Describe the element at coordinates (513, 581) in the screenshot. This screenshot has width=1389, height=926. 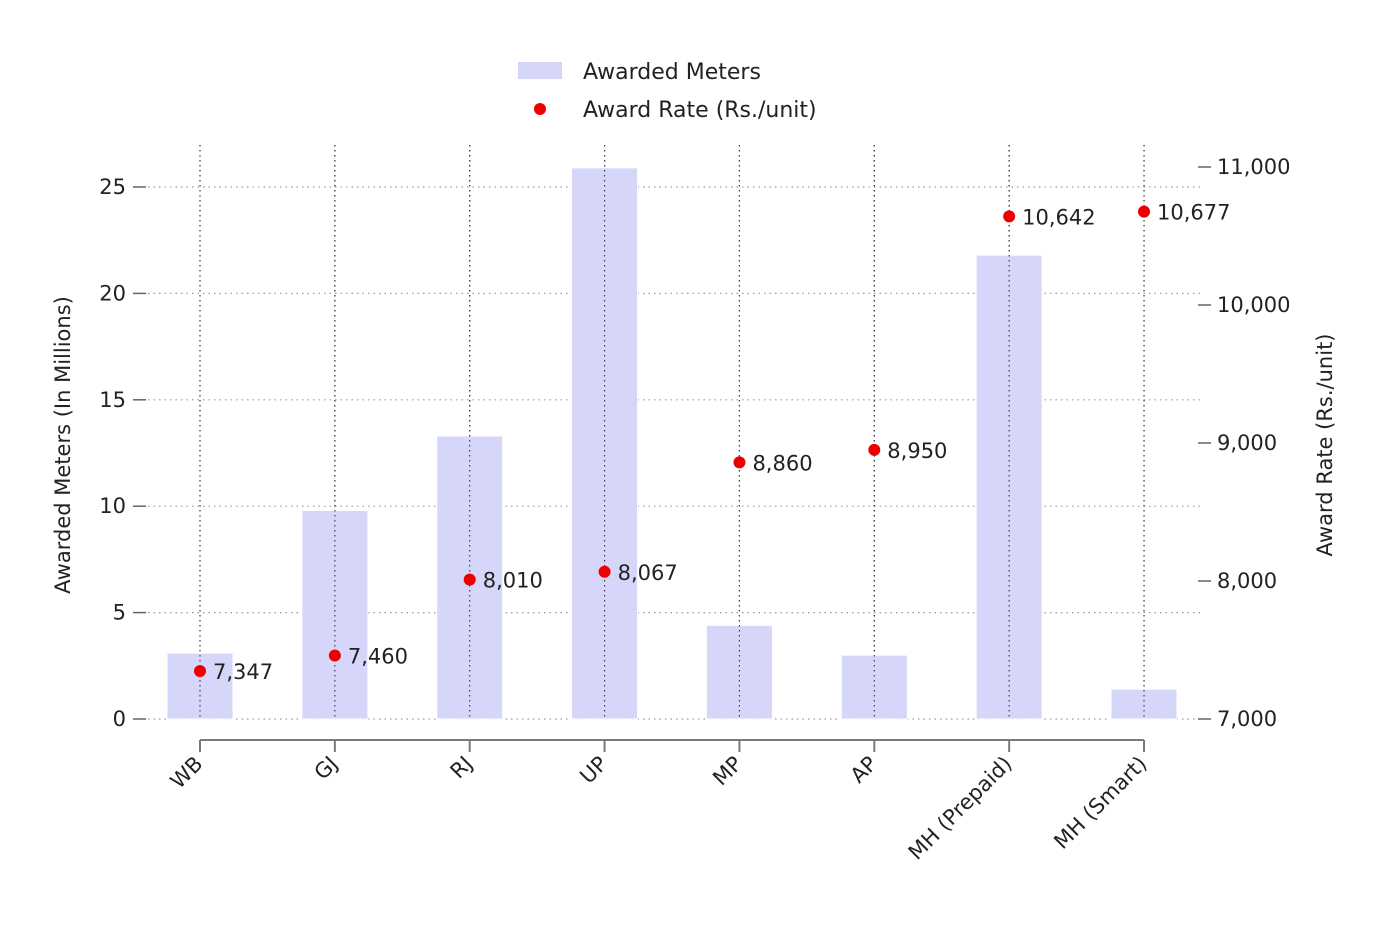
I see `rate-data-label: 8,010` at that location.